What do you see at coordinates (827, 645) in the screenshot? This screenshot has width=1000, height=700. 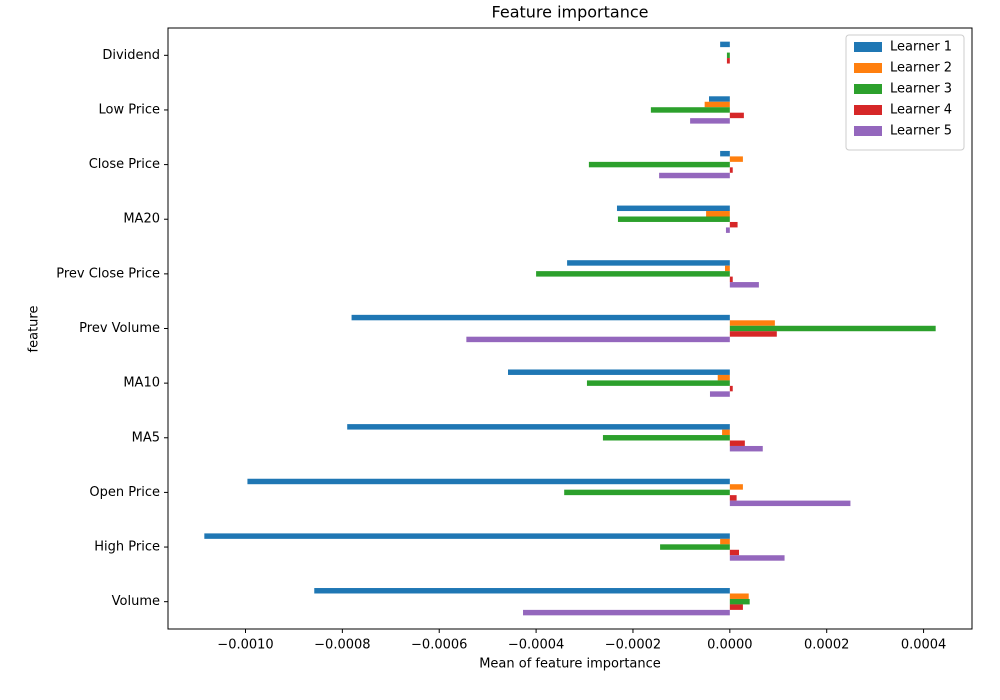 I see `x-tick-label: 0.0002` at bounding box center [827, 645].